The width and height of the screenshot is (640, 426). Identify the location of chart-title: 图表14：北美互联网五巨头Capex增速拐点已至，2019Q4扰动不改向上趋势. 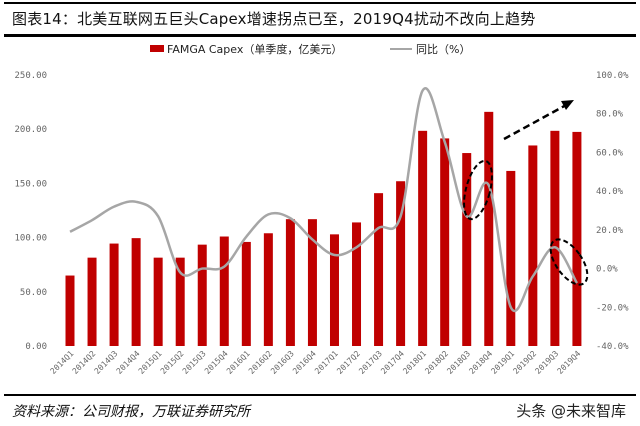
(274, 19).